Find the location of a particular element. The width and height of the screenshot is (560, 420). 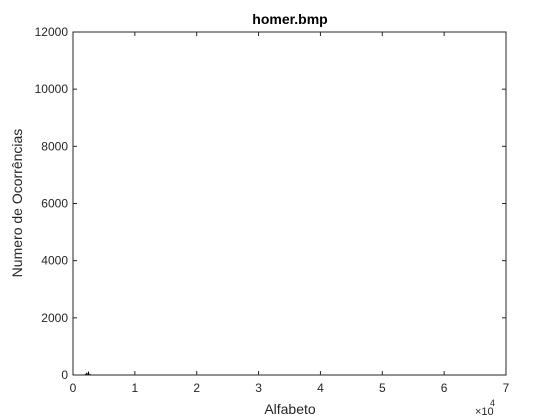

y-tick-label: 6000 is located at coordinates (54, 204).